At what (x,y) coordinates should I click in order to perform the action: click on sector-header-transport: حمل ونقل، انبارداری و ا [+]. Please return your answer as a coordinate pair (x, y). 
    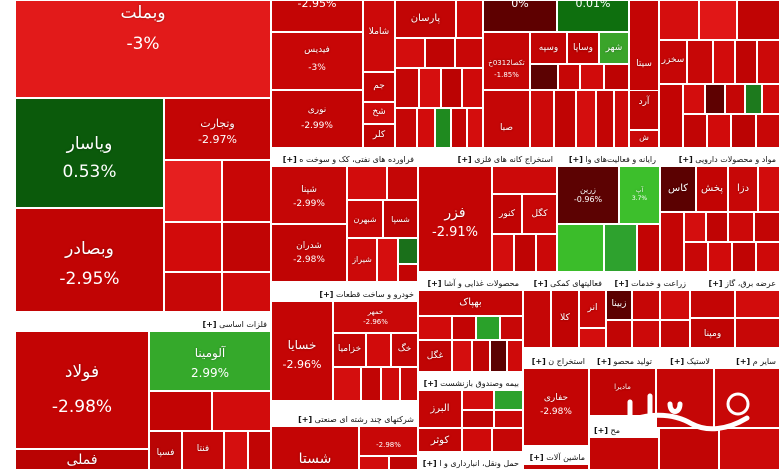
    Looking at the image, I should click on (470, 463).